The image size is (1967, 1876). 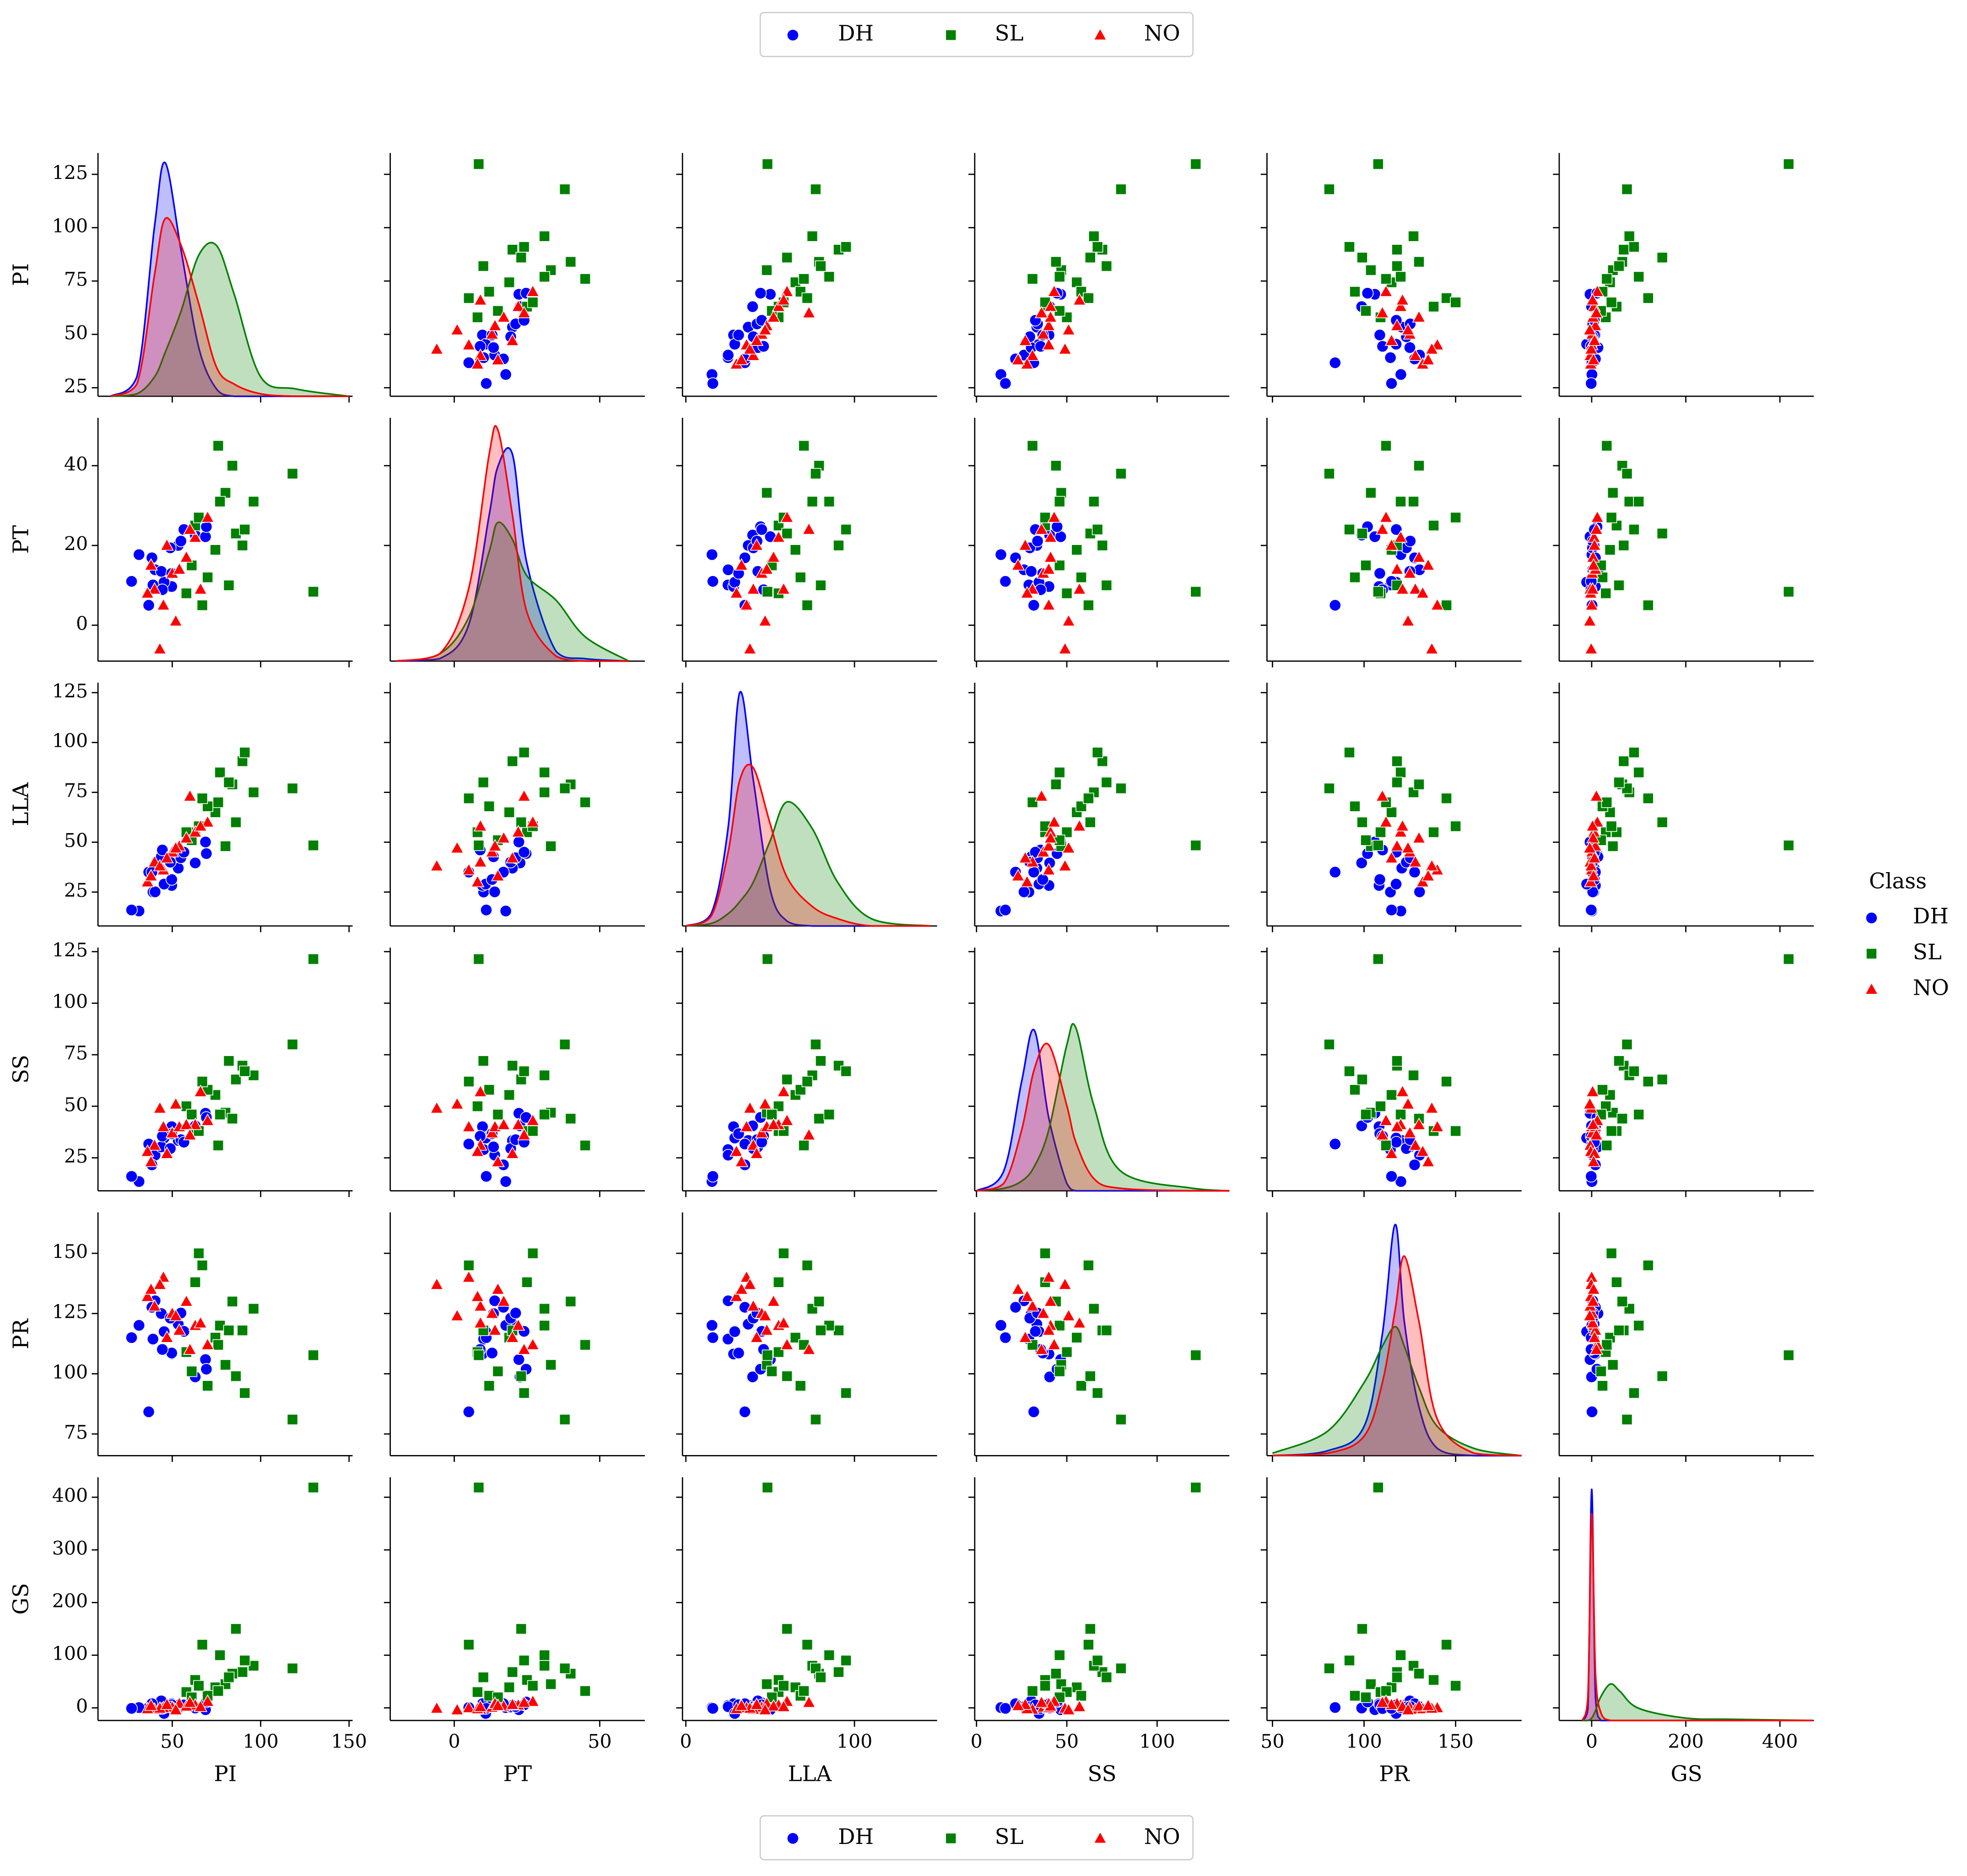 I want to click on y-tick-label: 125, so click(x=70, y=950).